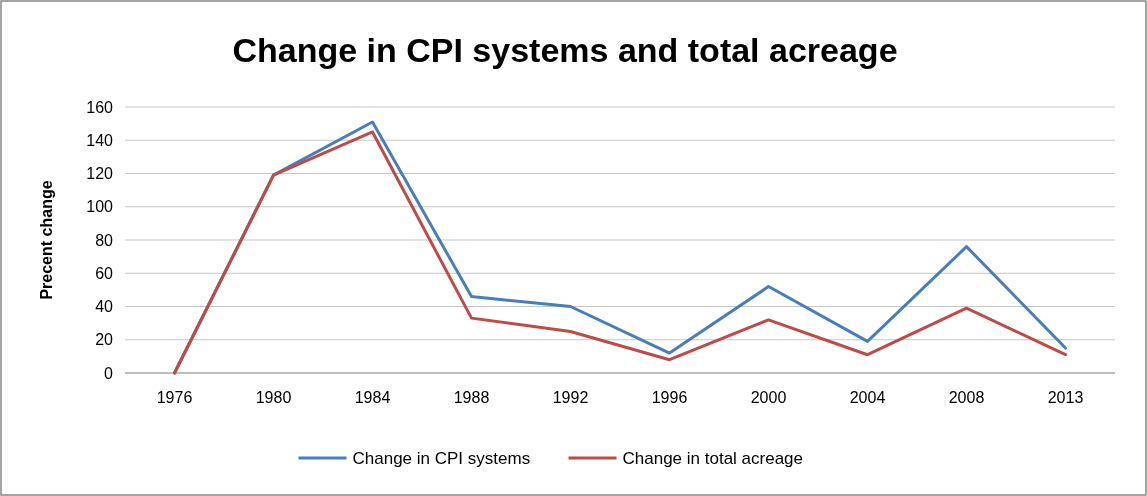 The image size is (1147, 496). I want to click on y-tick-label: 0, so click(109, 373).